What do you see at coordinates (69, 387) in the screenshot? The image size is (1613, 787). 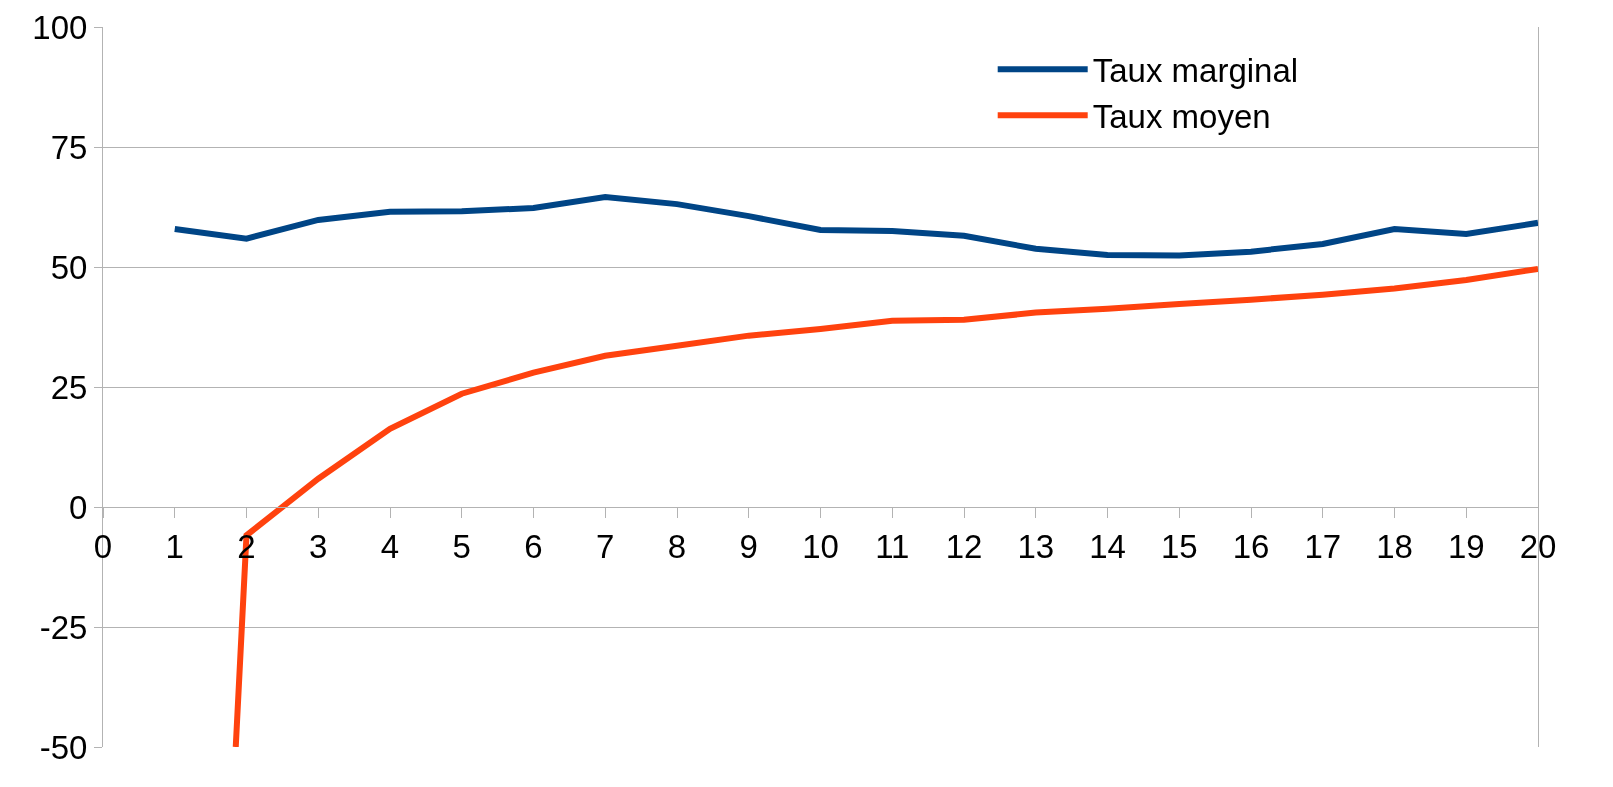 I see `y-tick-label: 25` at bounding box center [69, 387].